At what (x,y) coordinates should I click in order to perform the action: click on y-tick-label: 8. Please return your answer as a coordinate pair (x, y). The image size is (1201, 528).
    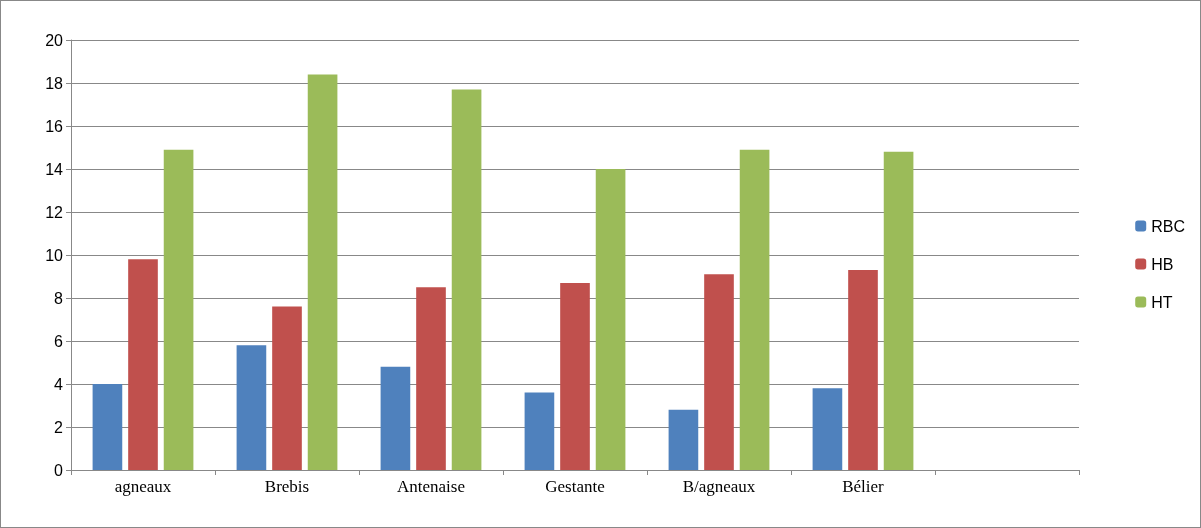
    Looking at the image, I should click on (59, 298).